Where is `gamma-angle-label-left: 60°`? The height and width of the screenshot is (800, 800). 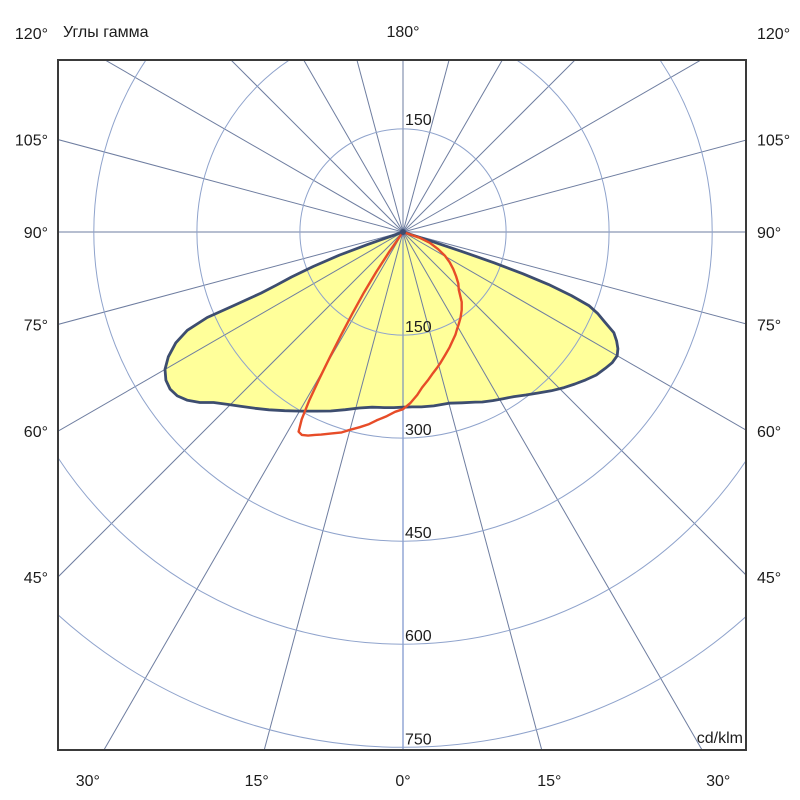 gamma-angle-label-left: 60° is located at coordinates (36, 432).